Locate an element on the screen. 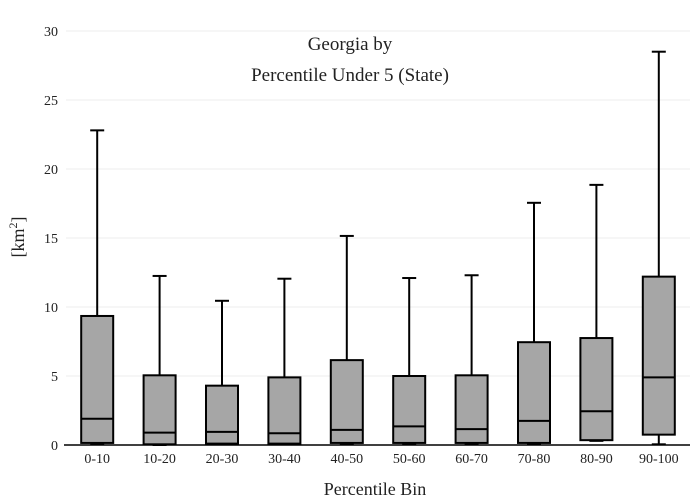 The image size is (700, 500). y-tick-label: 15 is located at coordinates (51, 239).